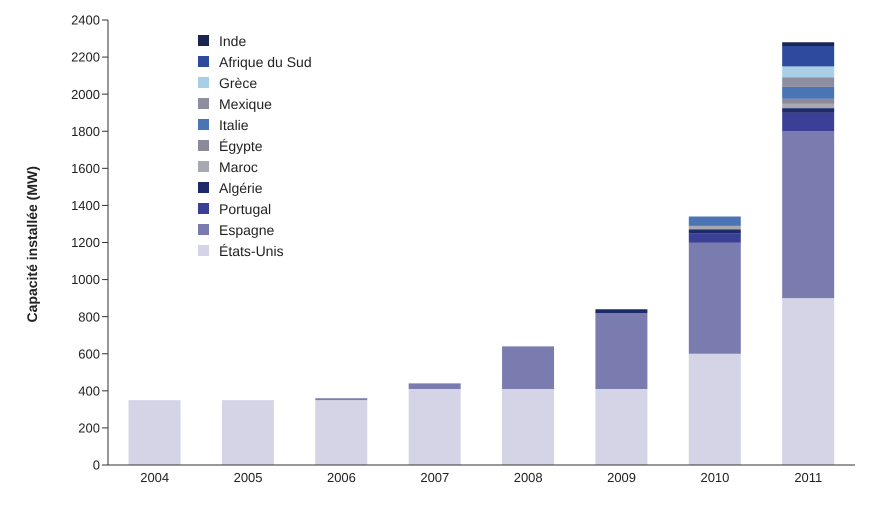 This screenshot has width=873, height=508. What do you see at coordinates (85, 280) in the screenshot?
I see `y-tick-label: 1000` at bounding box center [85, 280].